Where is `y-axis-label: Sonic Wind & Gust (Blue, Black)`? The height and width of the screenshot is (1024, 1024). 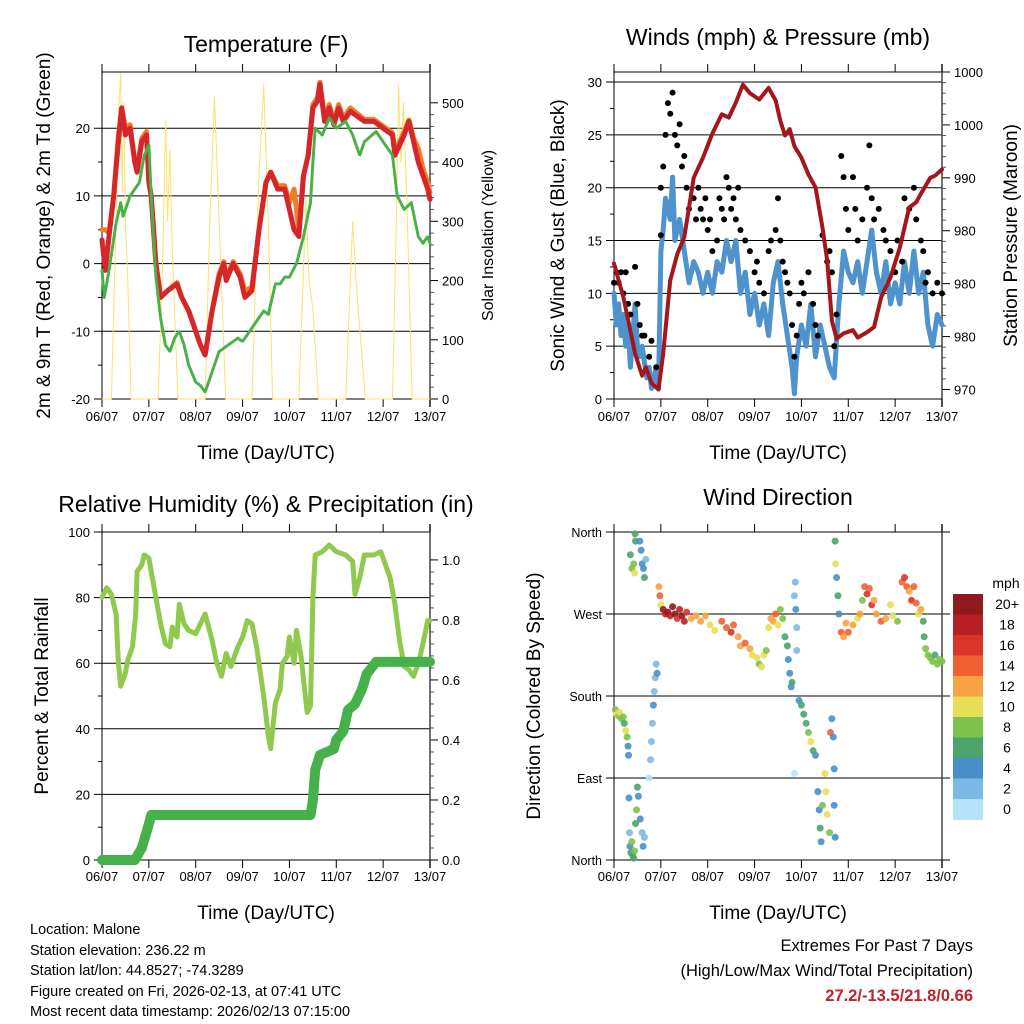
y-axis-label: Sonic Wind & Gust (Blue, Black) is located at coordinates (558, 235).